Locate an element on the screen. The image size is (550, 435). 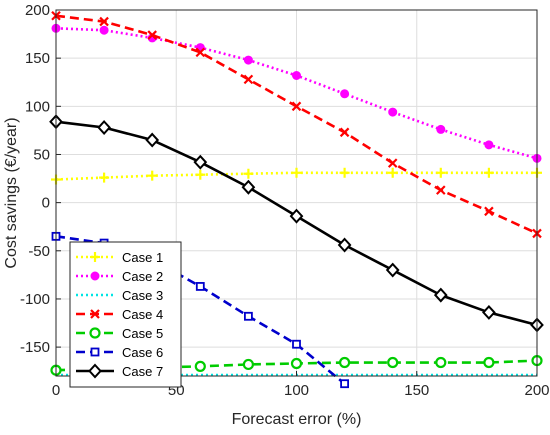
legend-item: Case 6 is located at coordinates (119, 352).